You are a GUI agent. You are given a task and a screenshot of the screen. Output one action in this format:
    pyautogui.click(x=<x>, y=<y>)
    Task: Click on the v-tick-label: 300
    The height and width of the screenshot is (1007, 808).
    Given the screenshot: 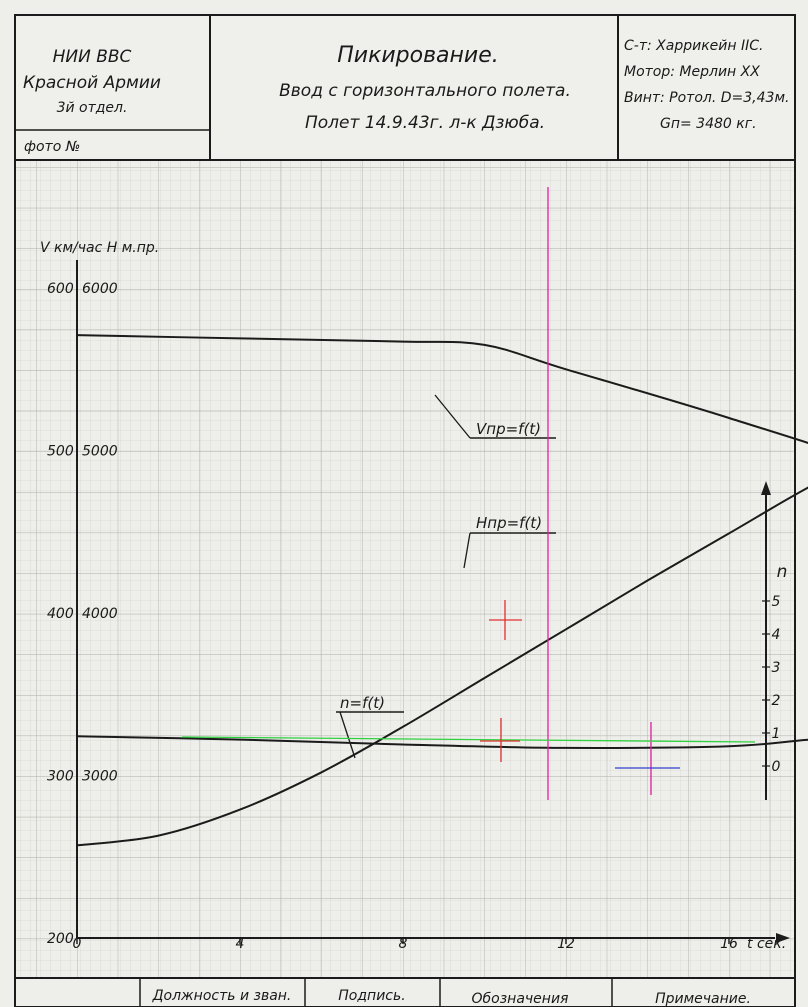 What is the action you would take?
    pyautogui.click(x=60, y=777)
    